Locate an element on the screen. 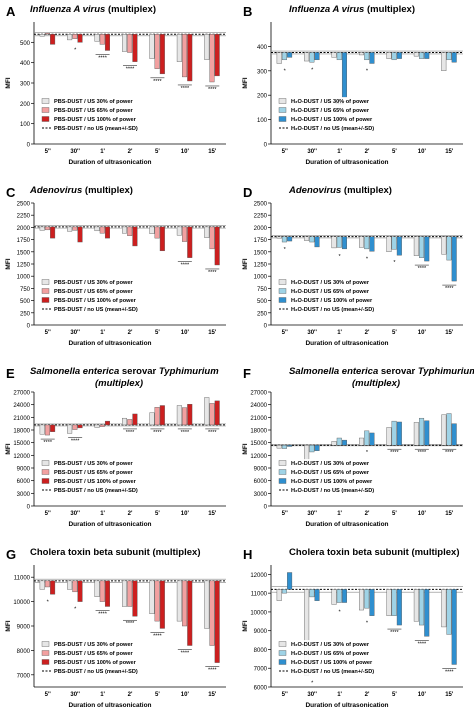 Image resolution: width=474 pixels, height=724 pixels. y-tick-label: 1000 is located at coordinates (261, 278).